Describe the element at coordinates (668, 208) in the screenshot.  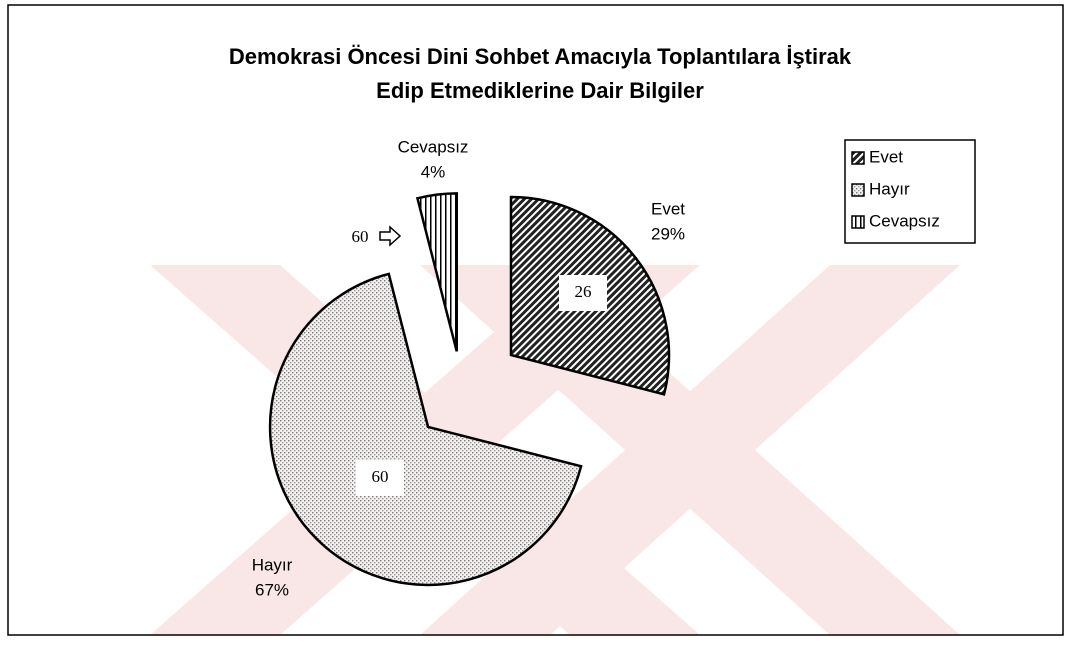
I see `slice-label: Evet` at that location.